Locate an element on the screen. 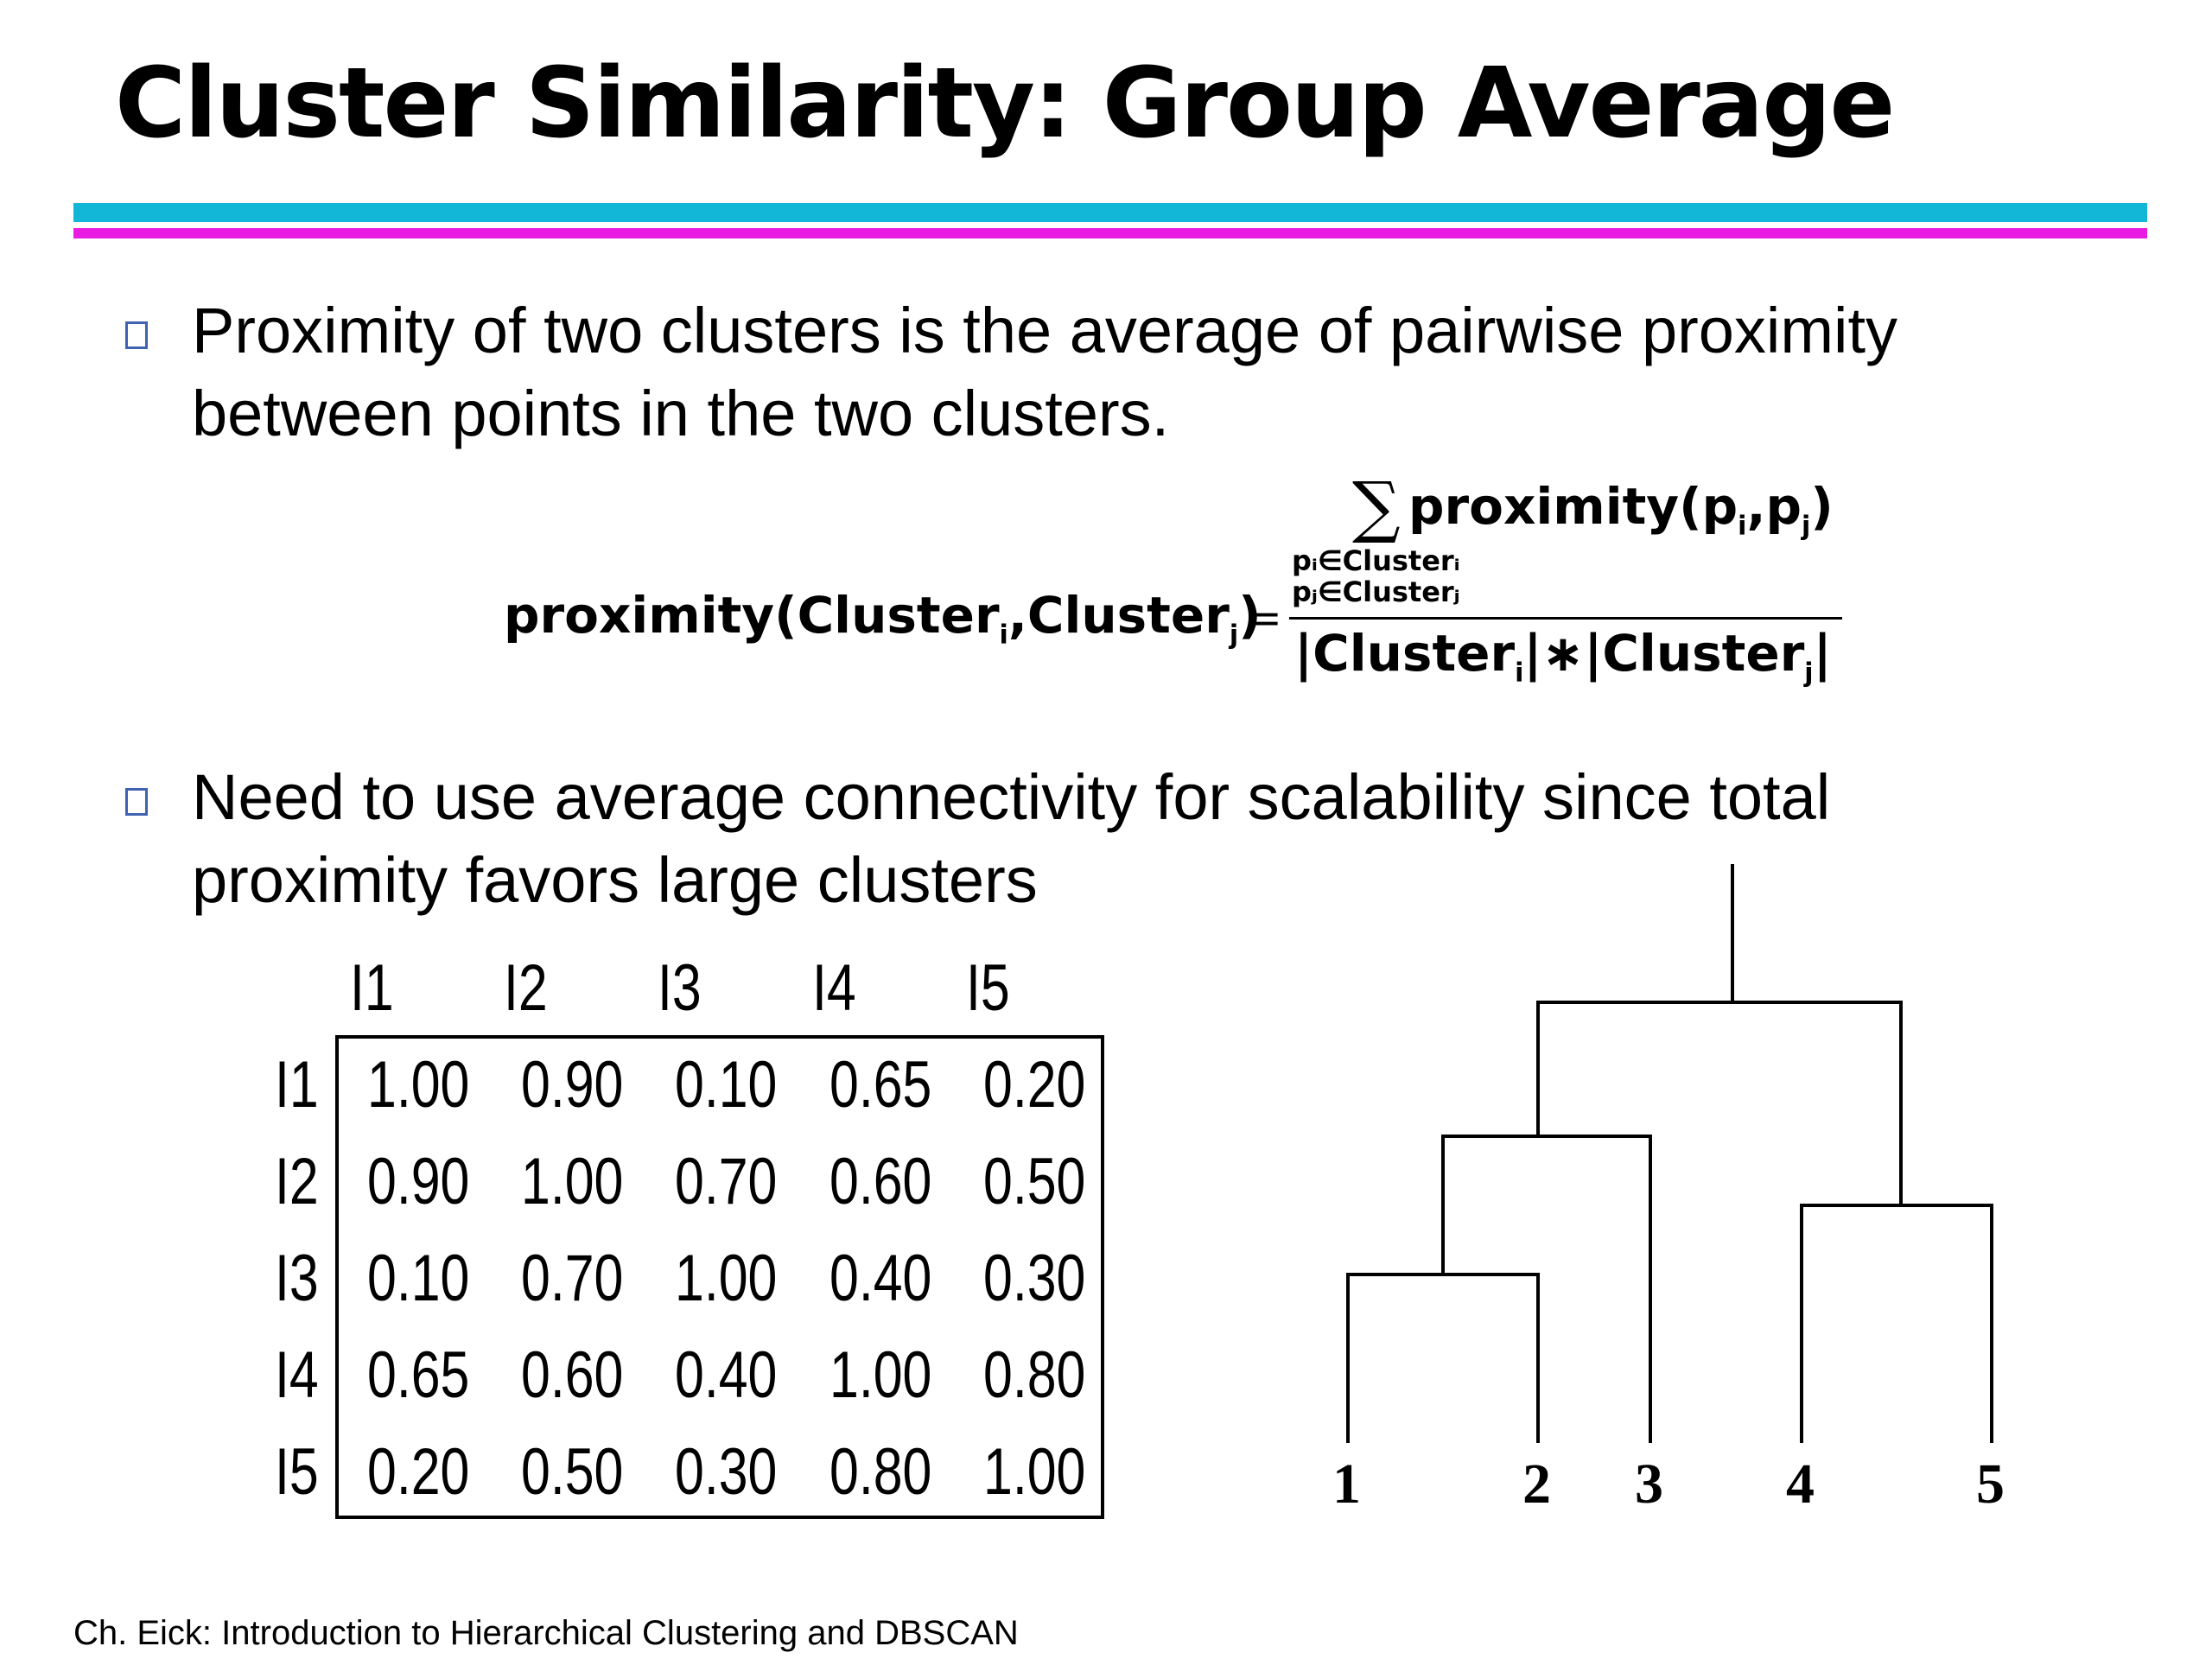 The width and height of the screenshot is (2212, 1659). merge-root is located at coordinates (1719, 1103).